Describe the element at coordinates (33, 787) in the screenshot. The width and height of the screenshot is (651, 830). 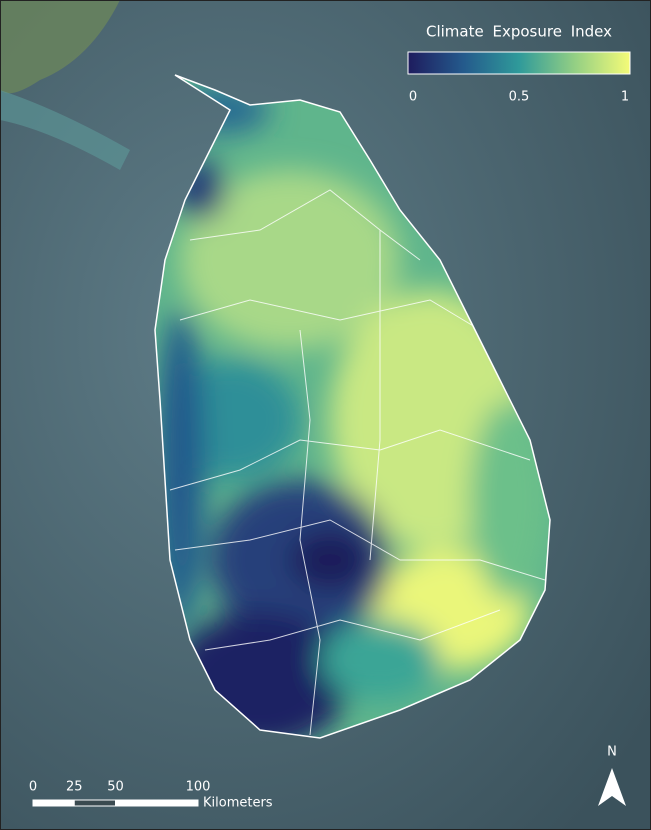
I see `scale-tick-label: 0` at that location.